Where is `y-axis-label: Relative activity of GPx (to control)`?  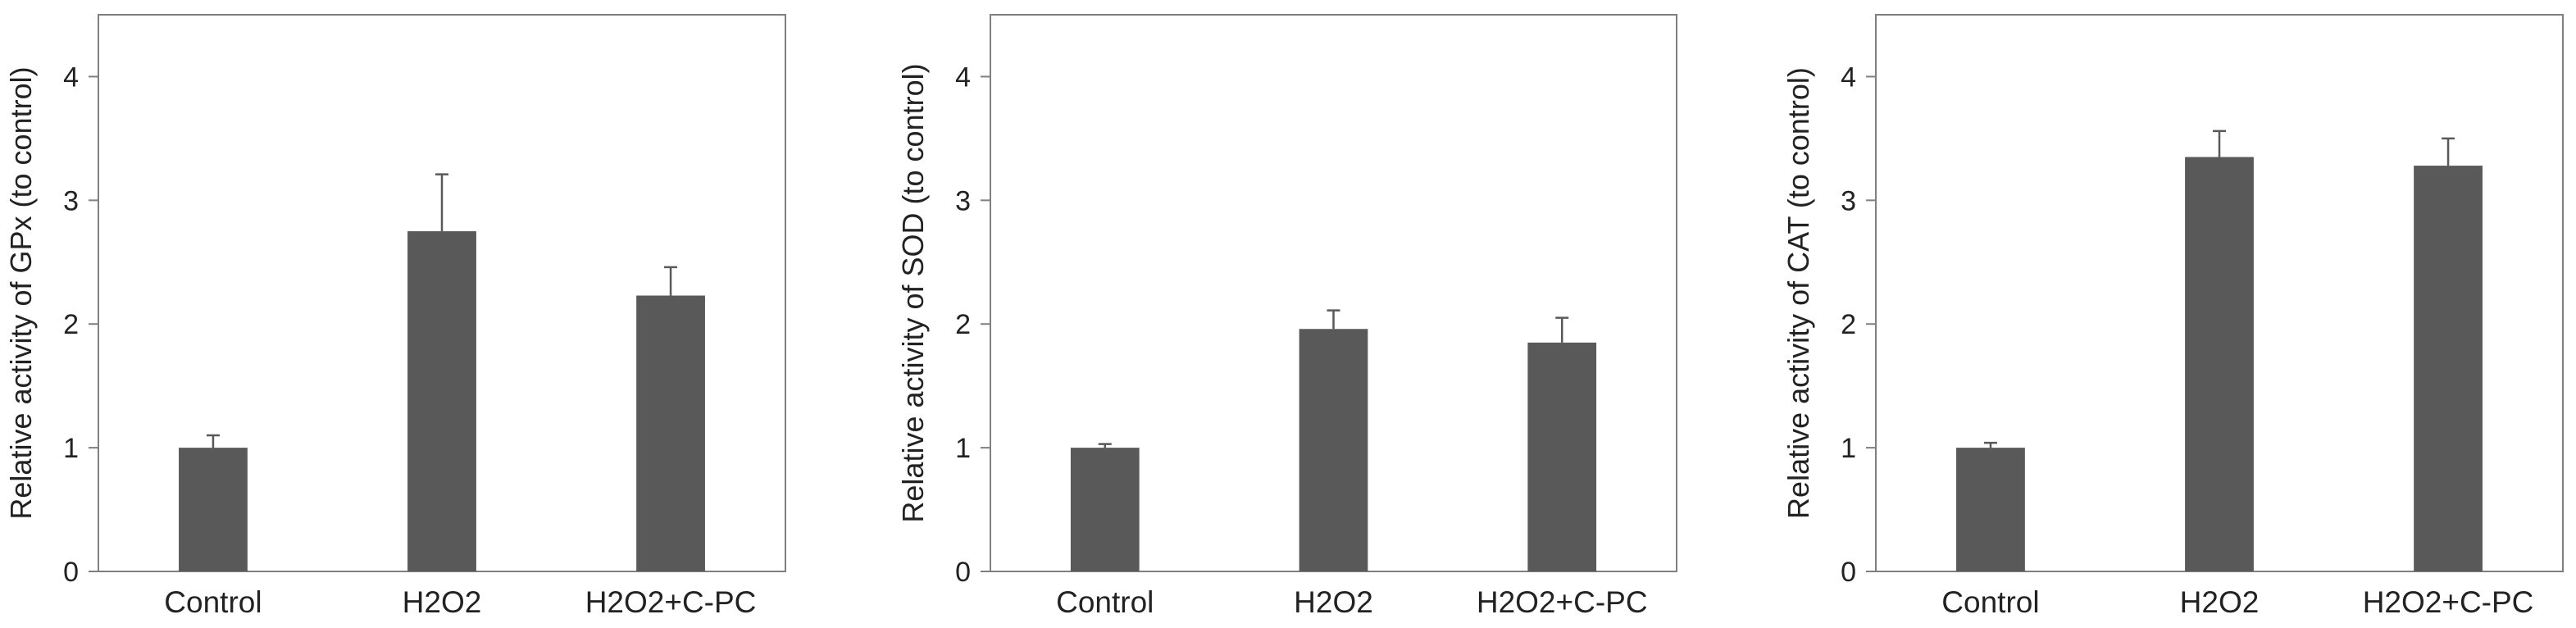
y-axis-label: Relative activity of GPx (to control) is located at coordinates (21, 292).